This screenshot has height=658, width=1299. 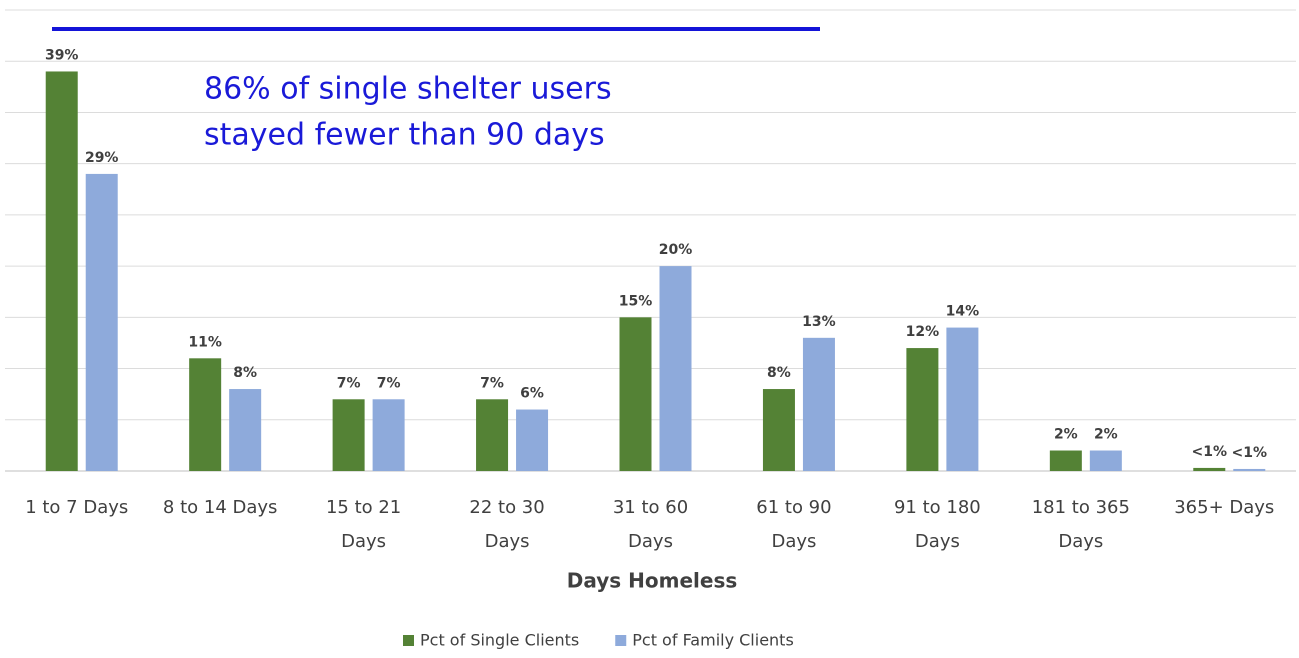 I want to click on legend-label: Pct of Single Clients, so click(x=499, y=640).